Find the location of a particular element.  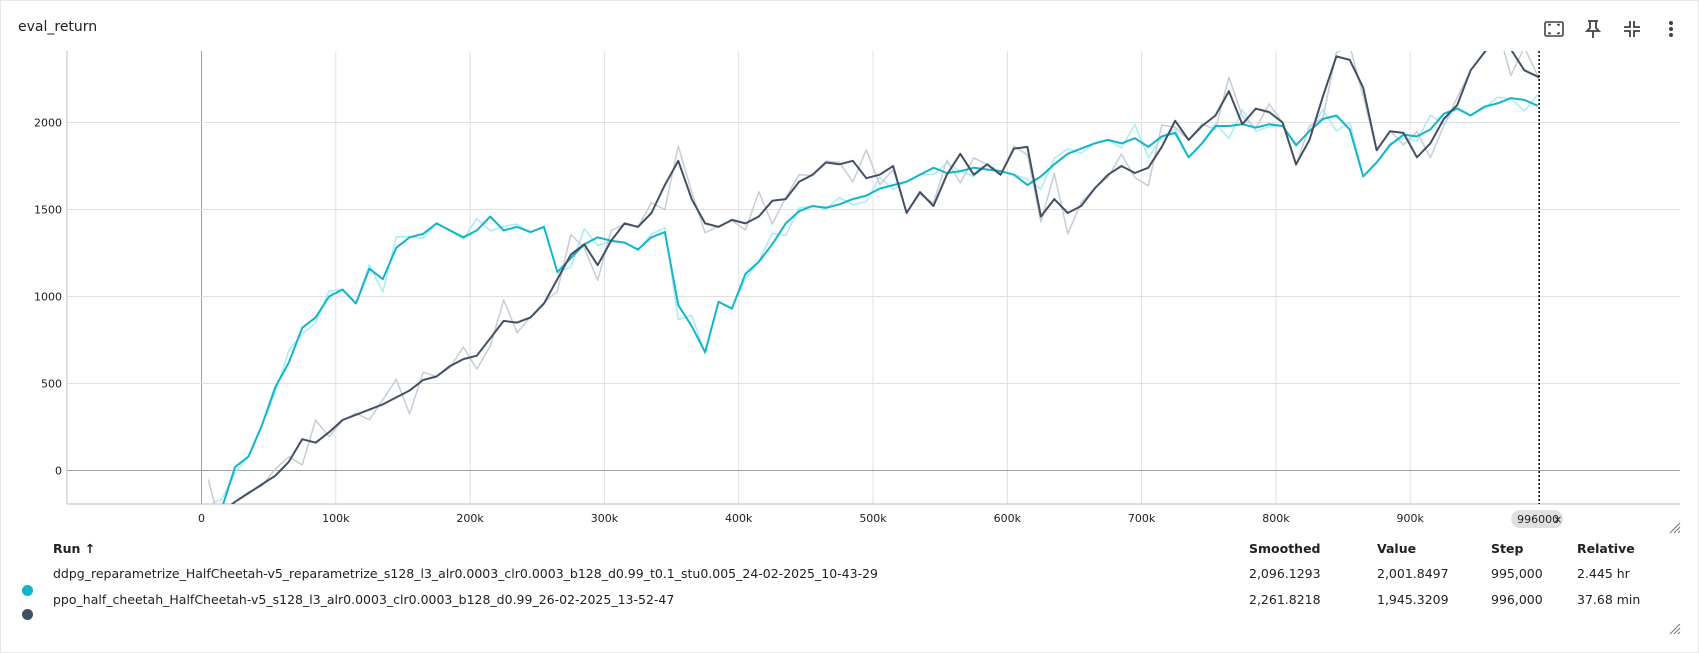

y-tick-label: 1500 is located at coordinates (48, 210).